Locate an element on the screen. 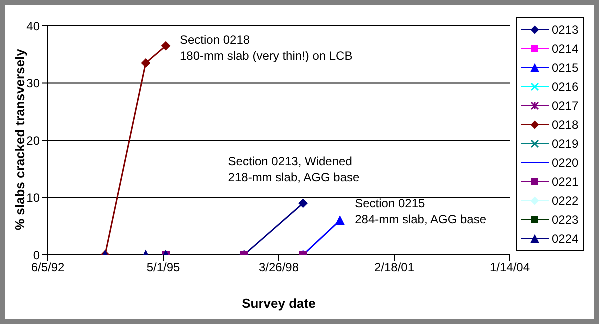 The height and width of the screenshot is (324, 599). legend-label: 0222 is located at coordinates (565, 201).